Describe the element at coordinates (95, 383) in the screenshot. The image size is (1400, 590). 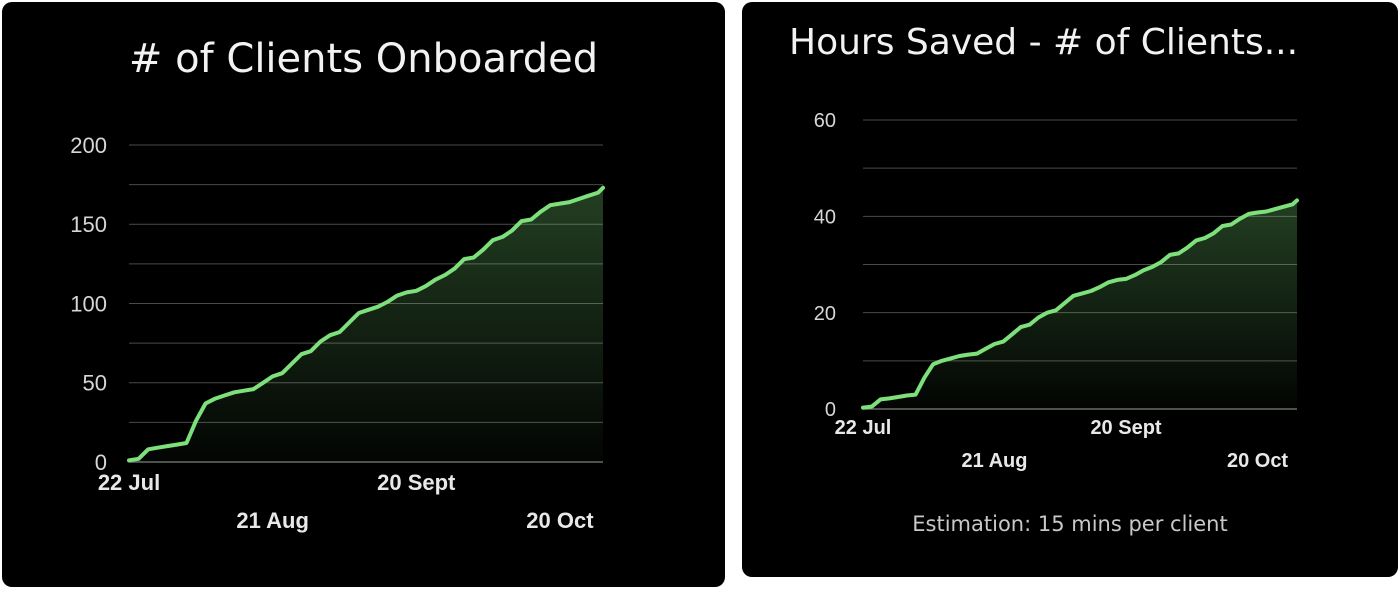
I see `y-tick-label: 50` at that location.